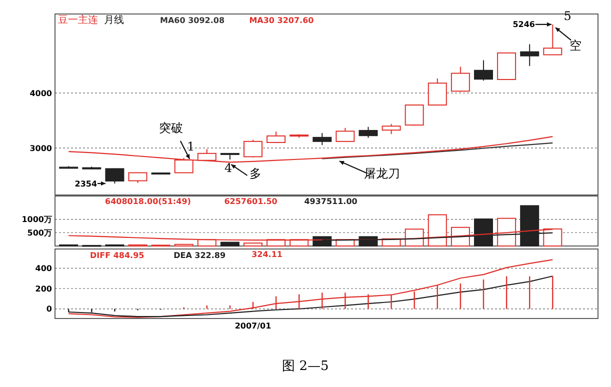 This screenshot has height=387, width=611. I want to click on chart-title: 豆一主连, so click(78, 20).